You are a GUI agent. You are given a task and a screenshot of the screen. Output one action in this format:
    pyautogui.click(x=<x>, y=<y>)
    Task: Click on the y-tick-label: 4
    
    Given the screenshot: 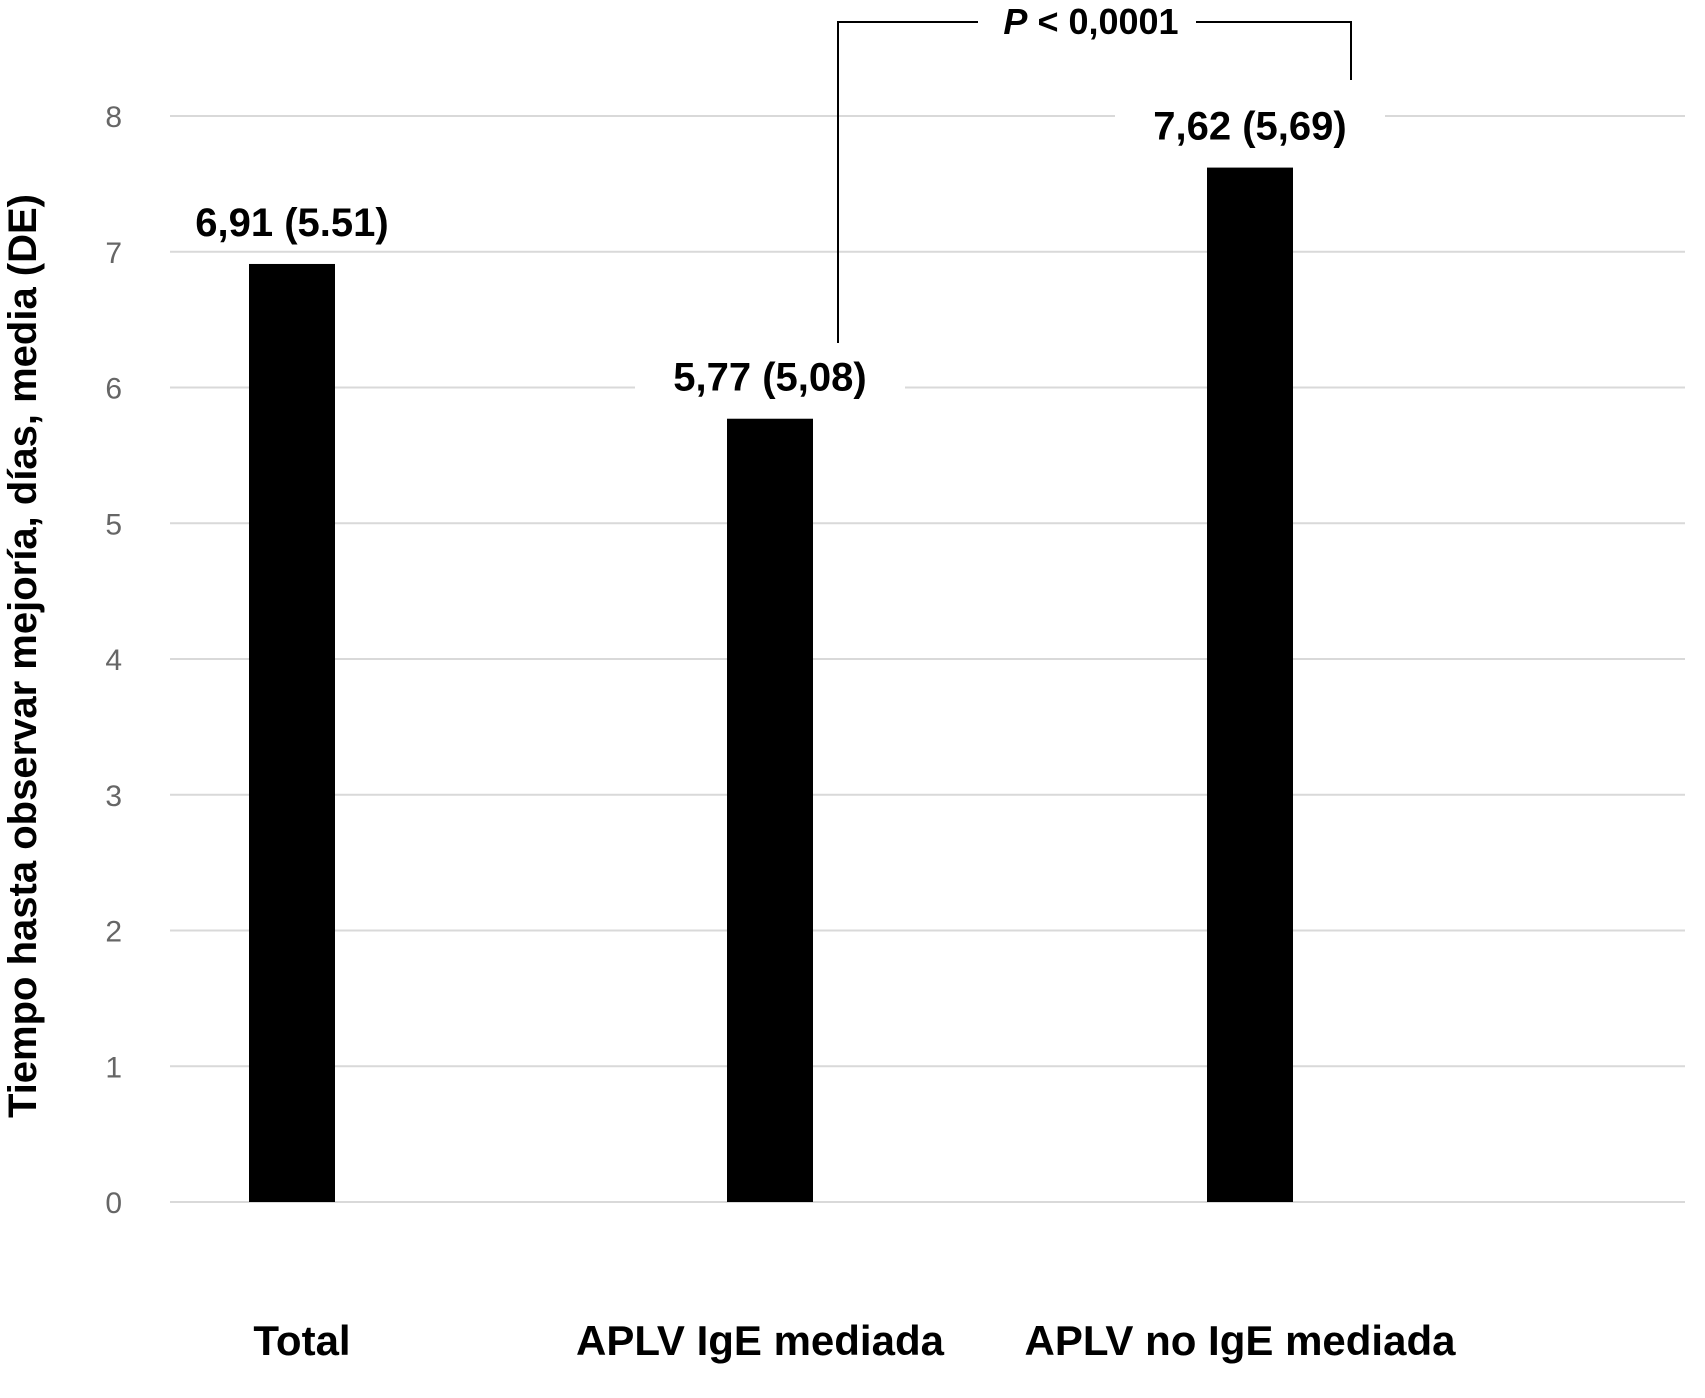 What is the action you would take?
    pyautogui.click(x=113, y=660)
    